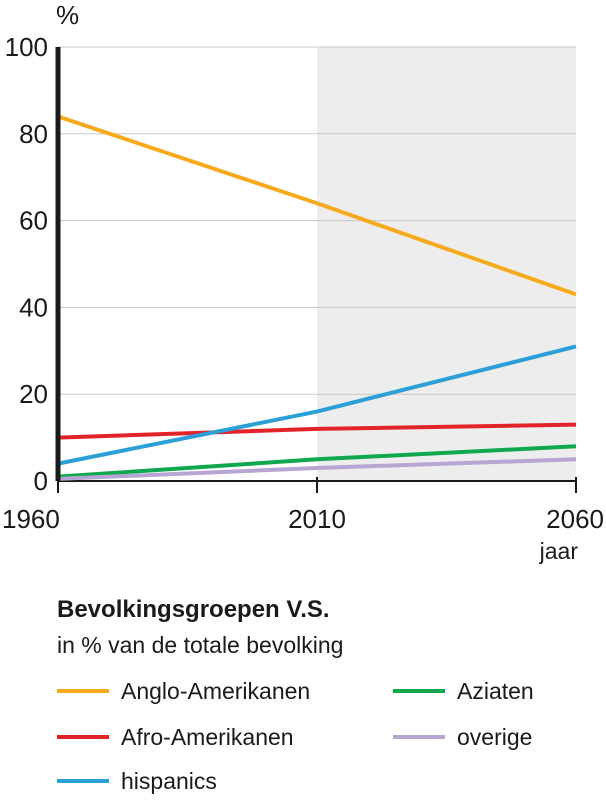  I want to click on legend-label: hispanics, so click(169, 780).